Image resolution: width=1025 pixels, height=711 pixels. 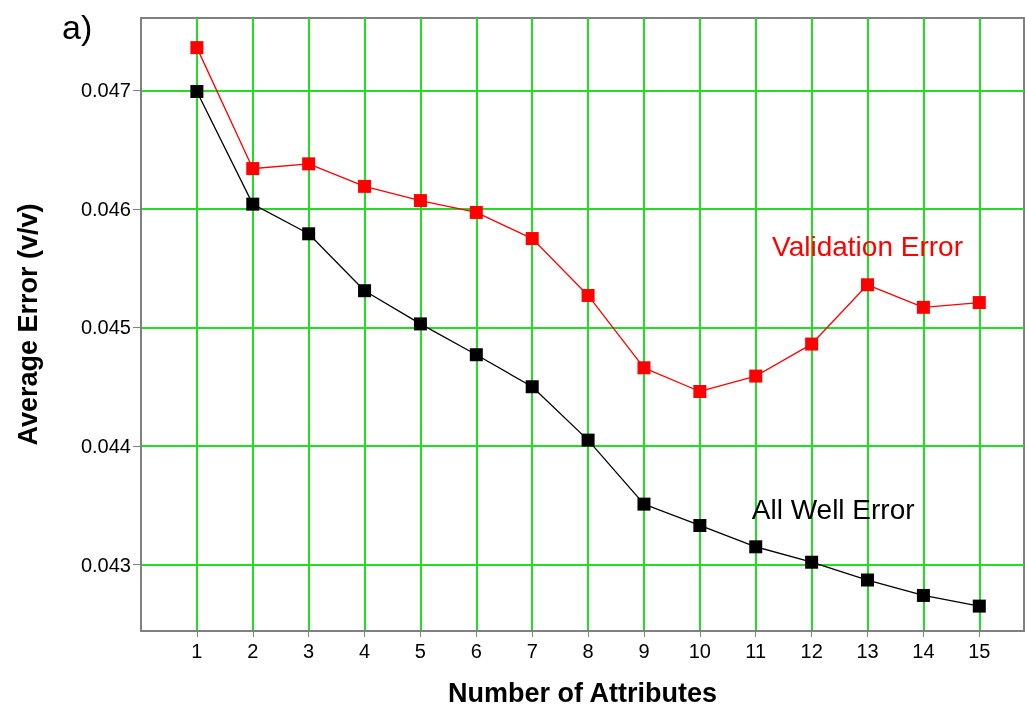 I want to click on y-tick-label: 0.045, so click(x=105, y=327).